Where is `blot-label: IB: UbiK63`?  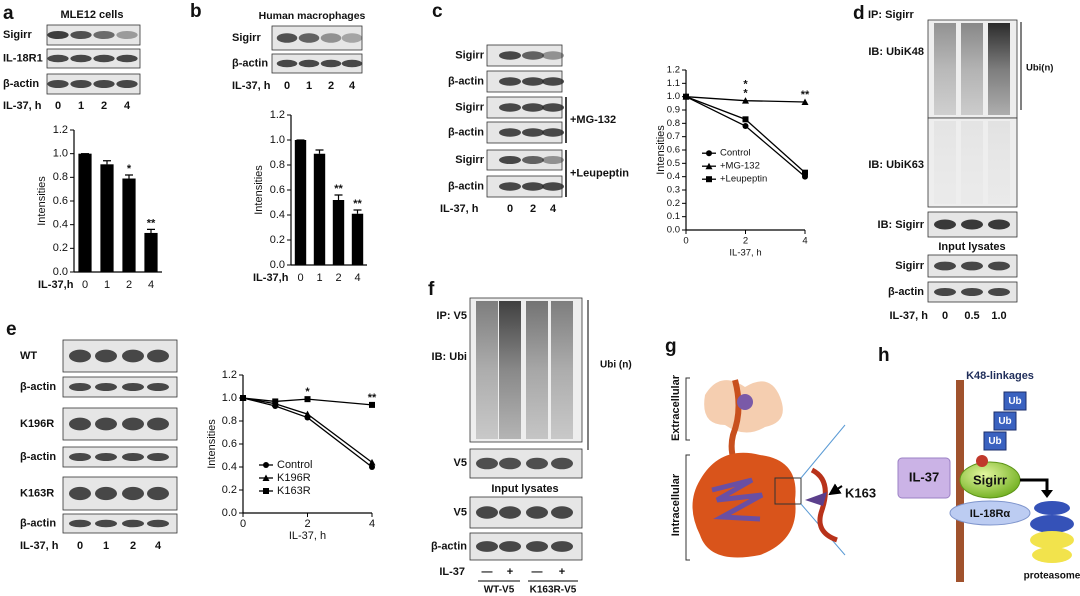
blot-label: IB: UbiK63 is located at coordinates (896, 165).